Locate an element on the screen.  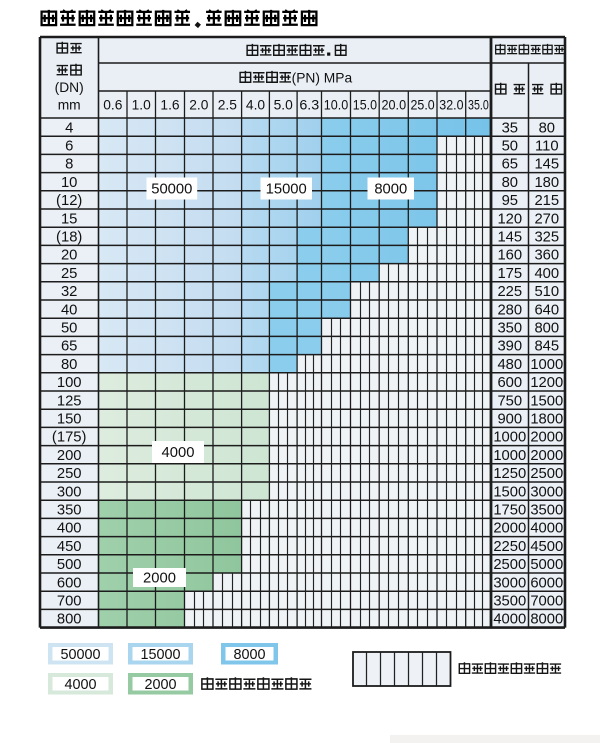
svg-text: 4.0 is located at coordinates (256, 105).